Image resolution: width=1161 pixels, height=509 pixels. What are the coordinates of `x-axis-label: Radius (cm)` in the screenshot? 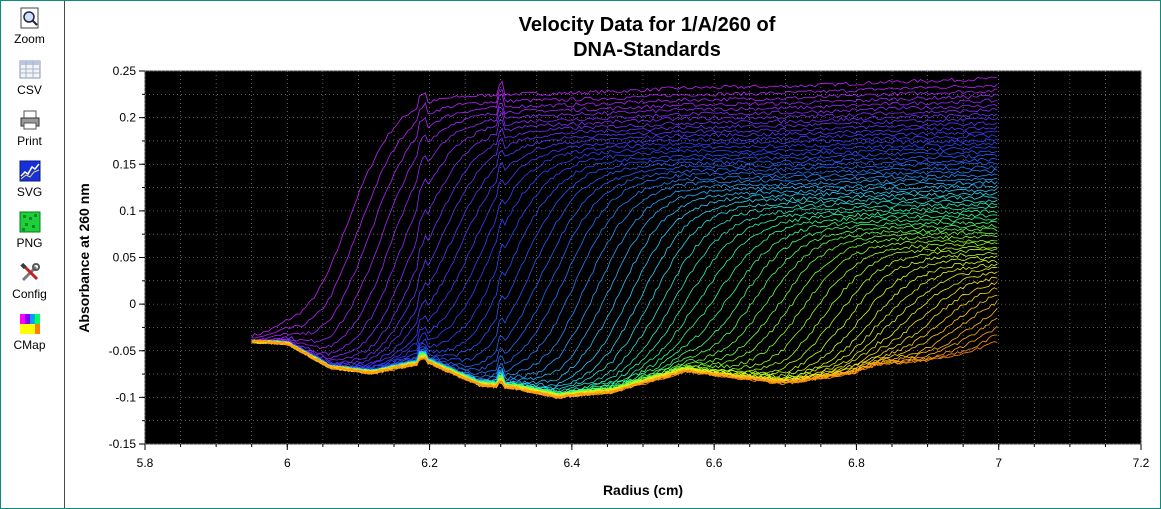 It's located at (643, 490).